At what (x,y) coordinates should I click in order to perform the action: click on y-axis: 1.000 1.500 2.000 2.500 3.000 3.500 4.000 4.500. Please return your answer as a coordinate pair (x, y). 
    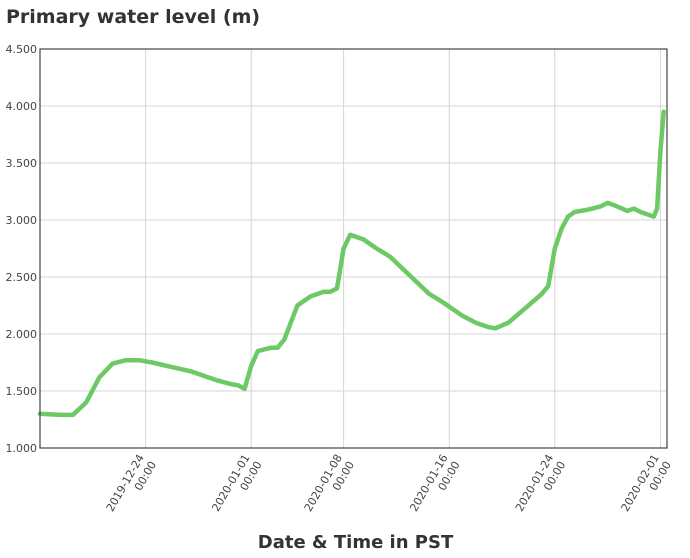
    Looking at the image, I should click on (22, 249).